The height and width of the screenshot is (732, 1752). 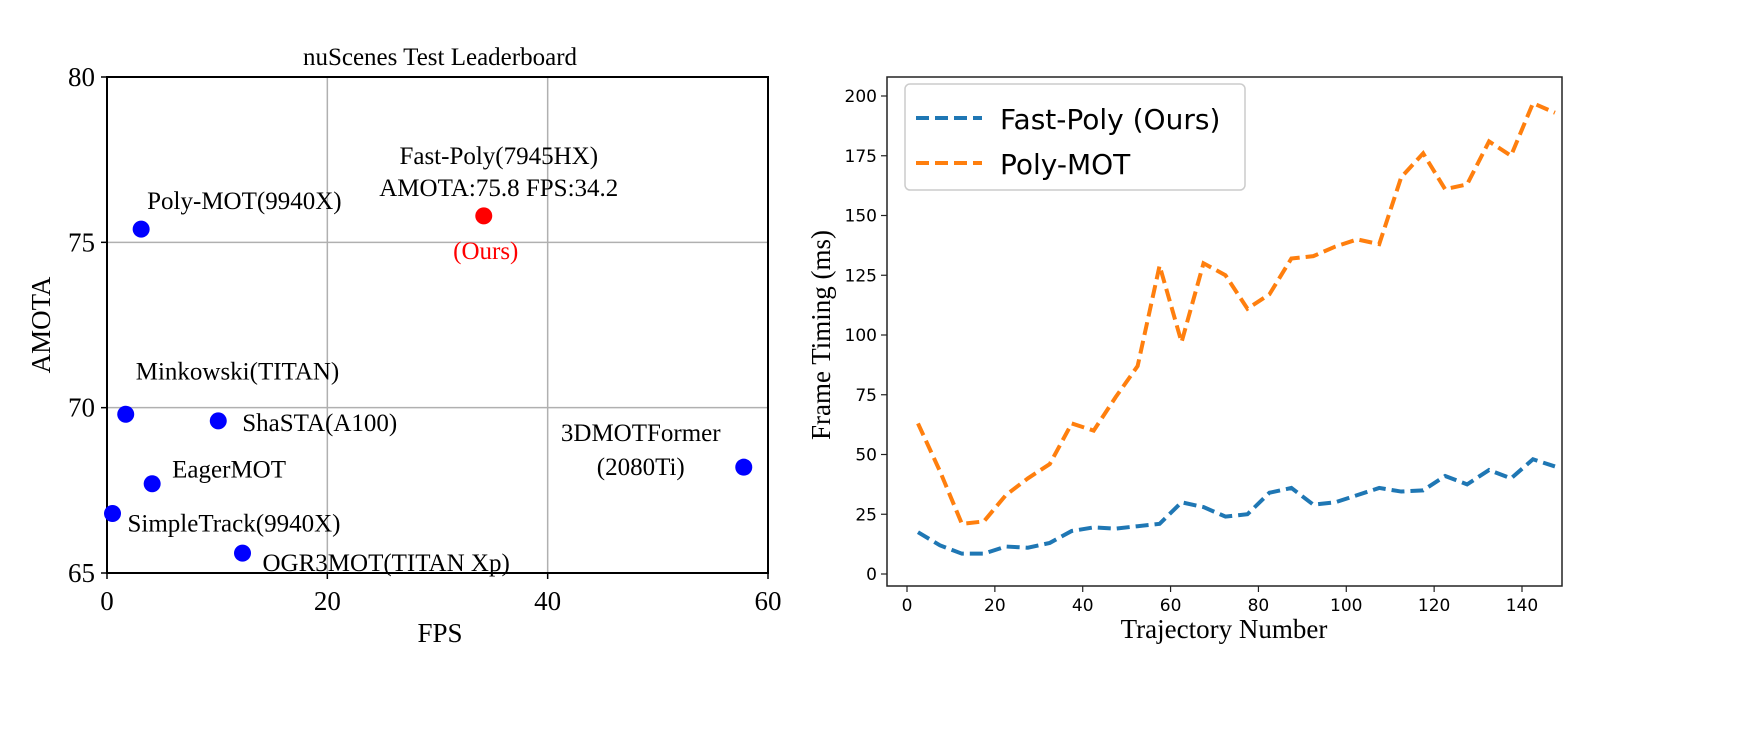 What do you see at coordinates (641, 467) in the screenshot?
I see `point-label-detail: (2080Ti)` at bounding box center [641, 467].